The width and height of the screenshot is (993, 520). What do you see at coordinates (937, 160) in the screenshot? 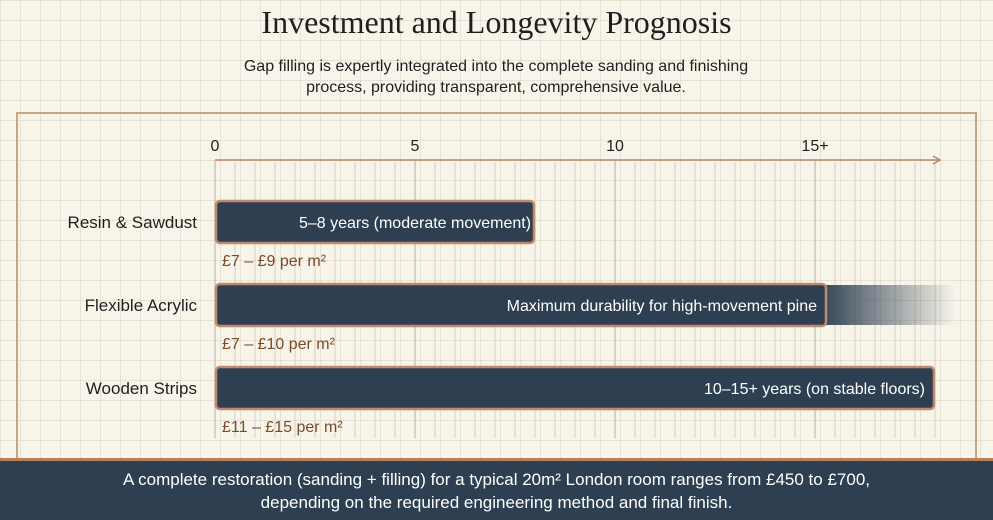
I see `x-axis-arrow` at bounding box center [937, 160].